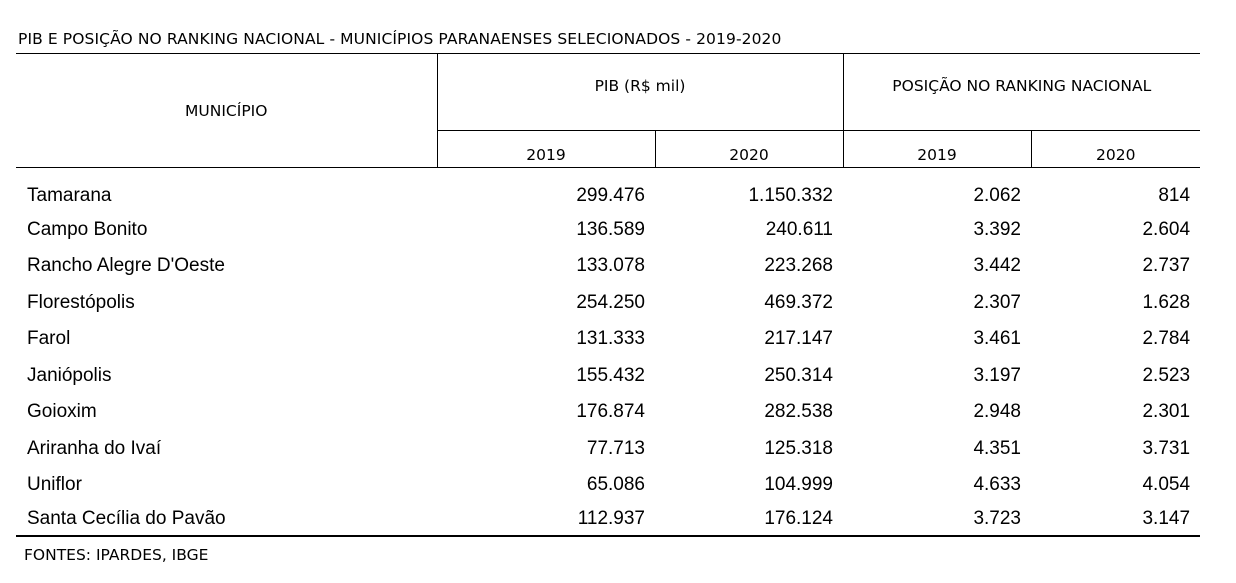 This screenshot has width=1236, height=583. Describe the element at coordinates (997, 195) in the screenshot. I see `cell-rank-2019: 2.062` at that location.